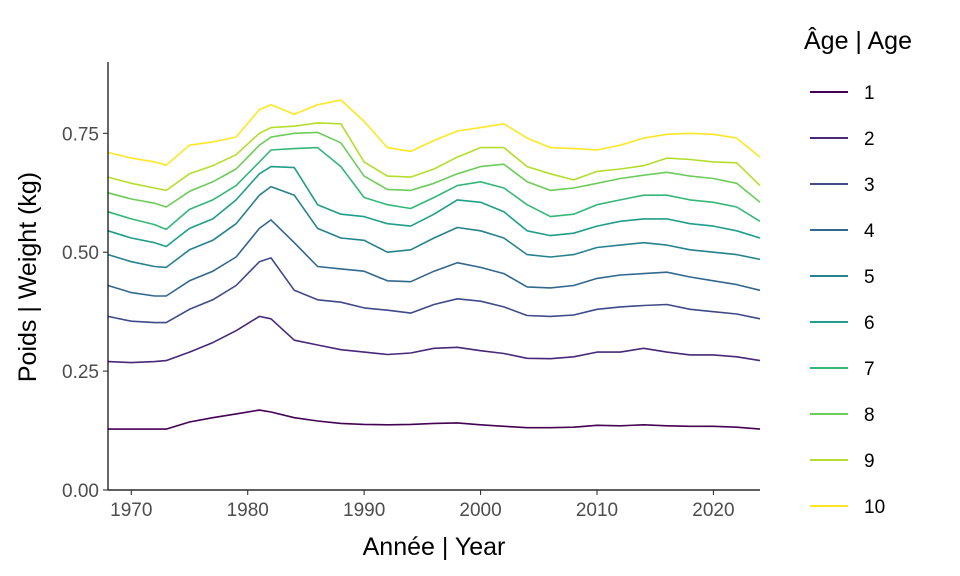 The image size is (960, 576). Describe the element at coordinates (131, 510) in the screenshot. I see `x-tick-label: 1970` at that location.